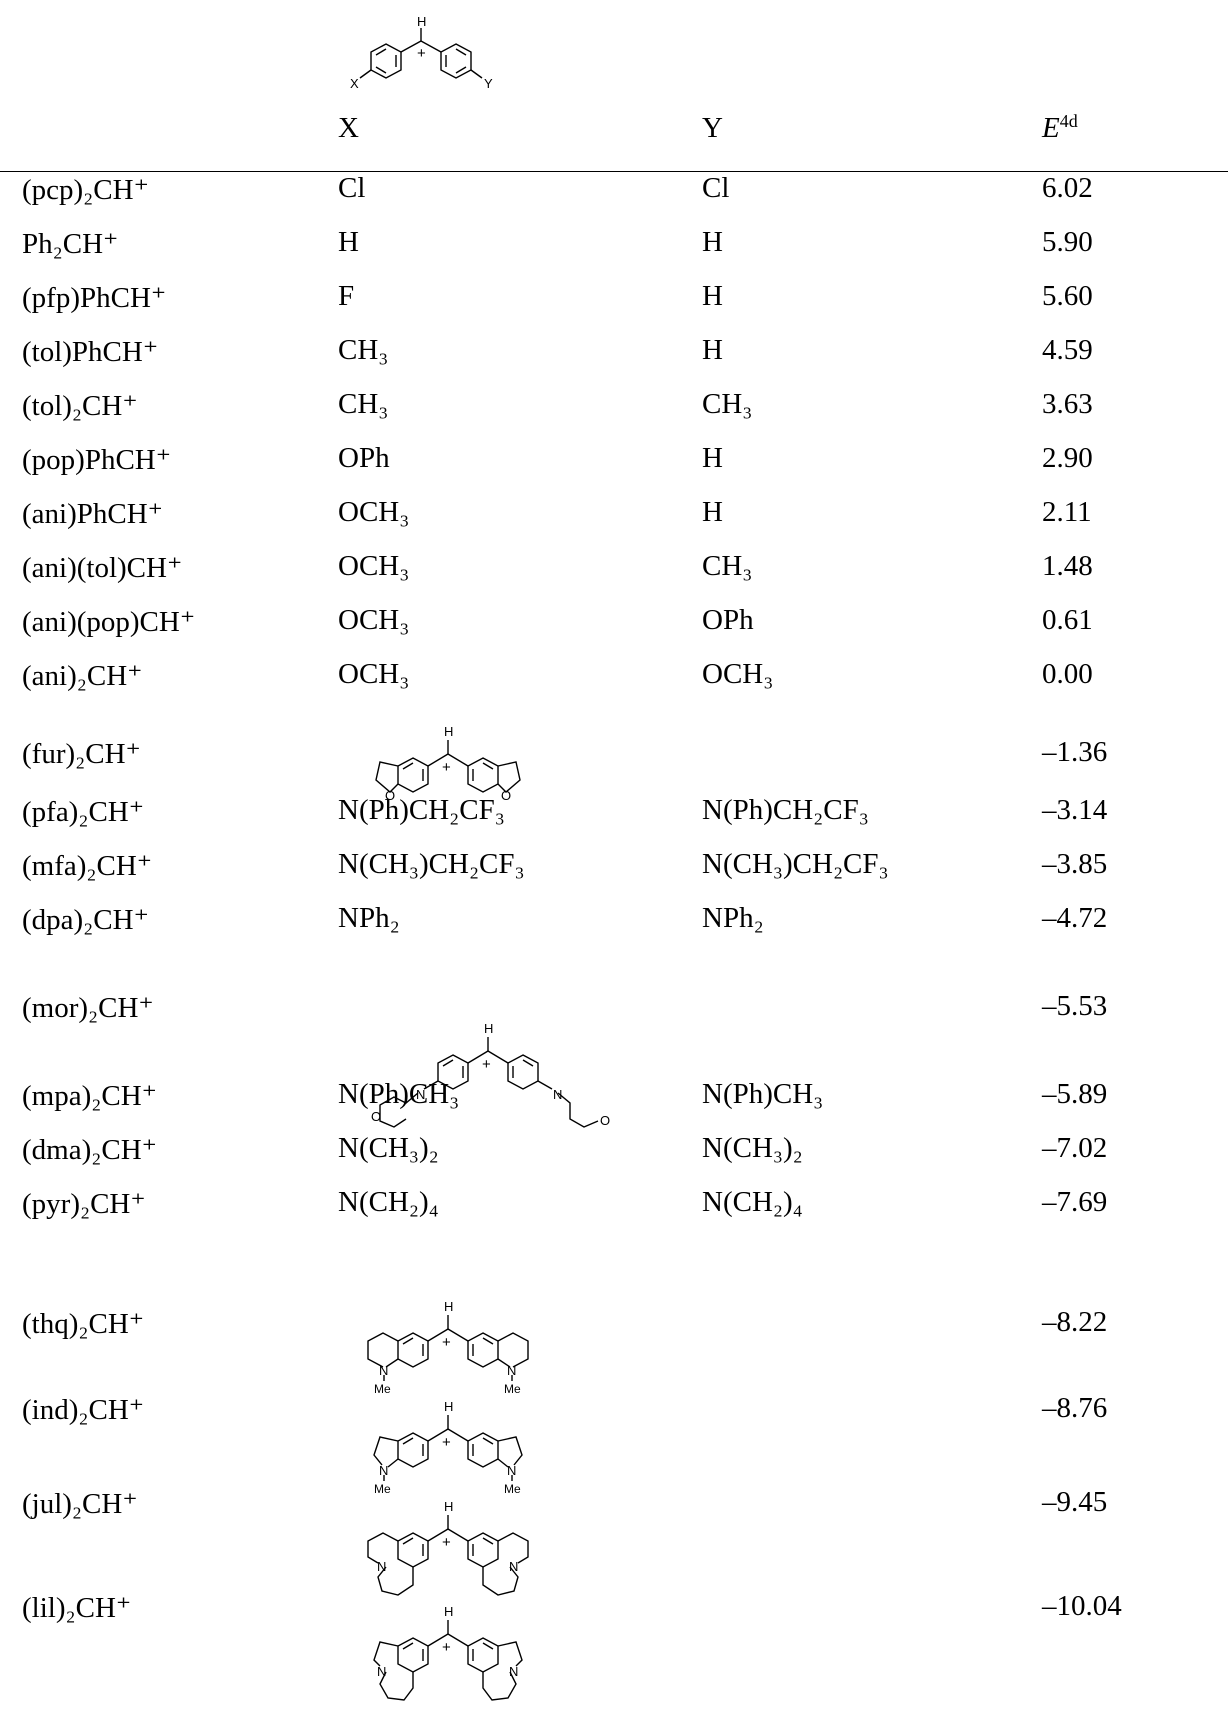  Describe the element at coordinates (614, 1214) in the screenshot. I see `table-row: (pyr)₂CH⁺ N(CH₂)₄ N(CH₂)₄ –7.69` at that location.